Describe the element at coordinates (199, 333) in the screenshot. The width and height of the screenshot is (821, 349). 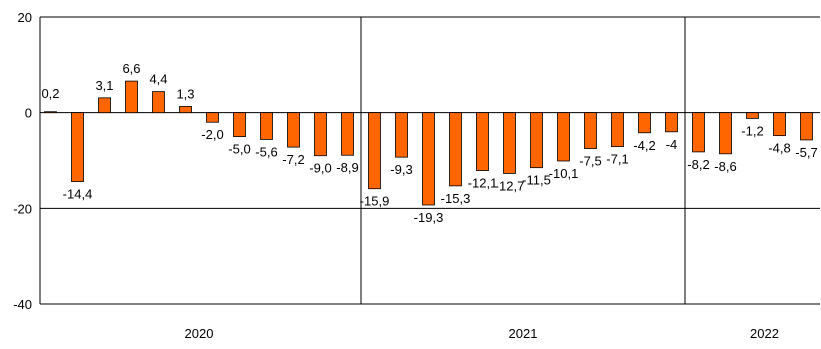
I see `year-label: 2020` at that location.